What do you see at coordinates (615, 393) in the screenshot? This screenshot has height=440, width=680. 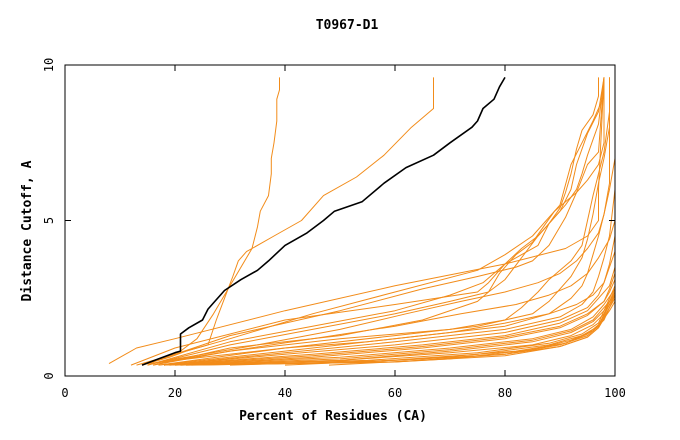 I see `x-tick-label: 100` at bounding box center [615, 393].